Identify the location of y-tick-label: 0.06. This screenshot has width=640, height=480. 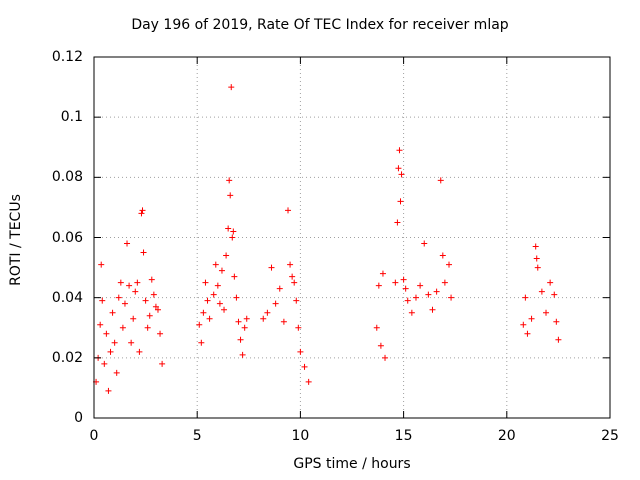
(67, 237).